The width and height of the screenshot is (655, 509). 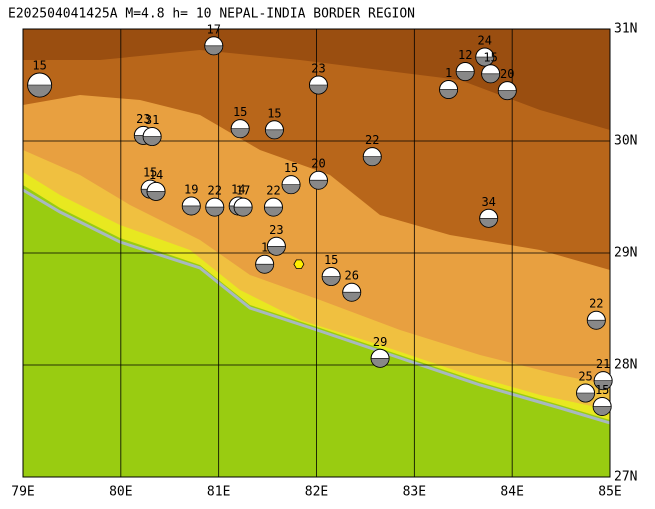 I want to click on lon-label: 79E, so click(x=22, y=492).